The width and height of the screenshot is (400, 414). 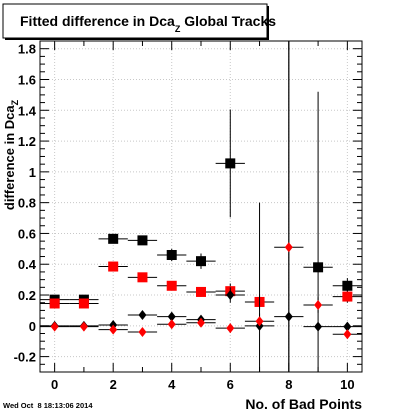 I want to click on chart-title: Fitted difference in DcaZ Global Tracks, so click(x=148, y=23).